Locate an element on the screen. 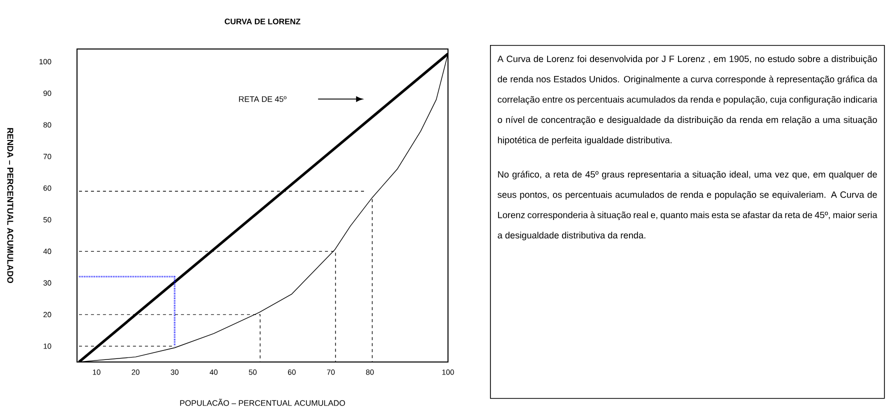 This screenshot has width=889, height=412. text: A Curva de Lorenz foi desenvolvida por J F Lorenz , em 1905, no estudo sobre a distribuição de renda nos Estados Unidos. Originalmente a curva corresponde à representação gráfica da correlação entre os percentuais acumulados da renda e população, cuja configuração indicaria o nível de concentração e desigualdade da distribuição da renda em relação a uma situação hipotética de perfeita igualdade distributiva. is located at coordinates (687, 100).